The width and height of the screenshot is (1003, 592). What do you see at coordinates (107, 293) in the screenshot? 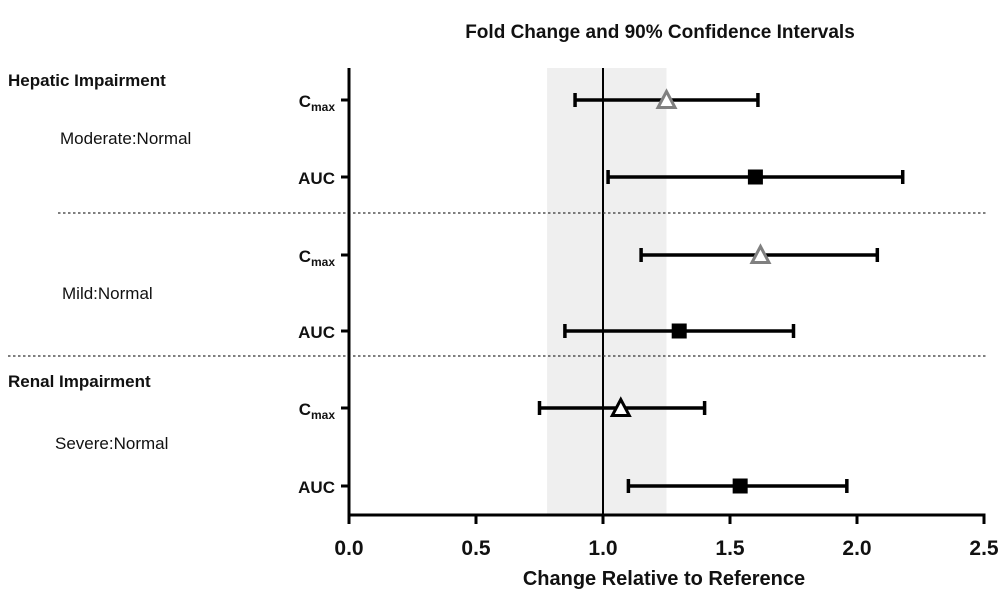
I see `comparison-label: Mild:Normal` at bounding box center [107, 293].